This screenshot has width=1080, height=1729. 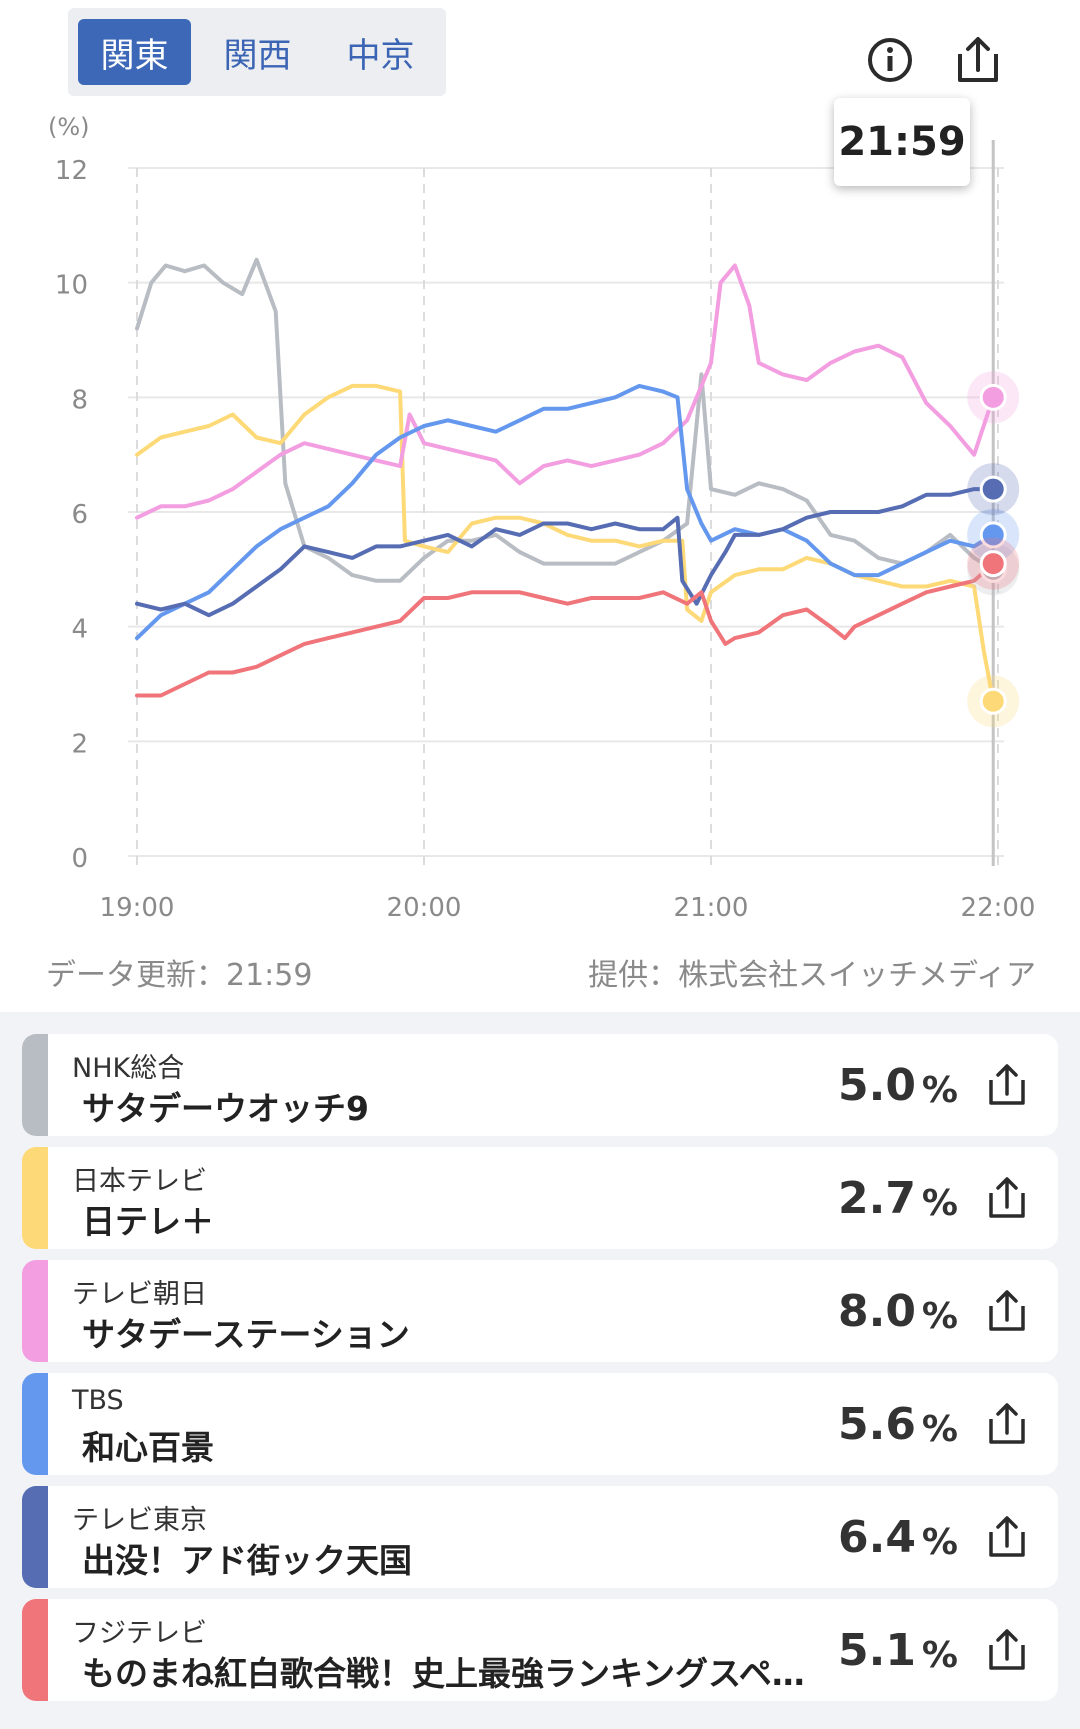 What do you see at coordinates (540, 1537) in the screenshot?
I see `channel-row-tv-tokyo: テレビ東京 出没！アド街ック天国 6.4 %` at bounding box center [540, 1537].